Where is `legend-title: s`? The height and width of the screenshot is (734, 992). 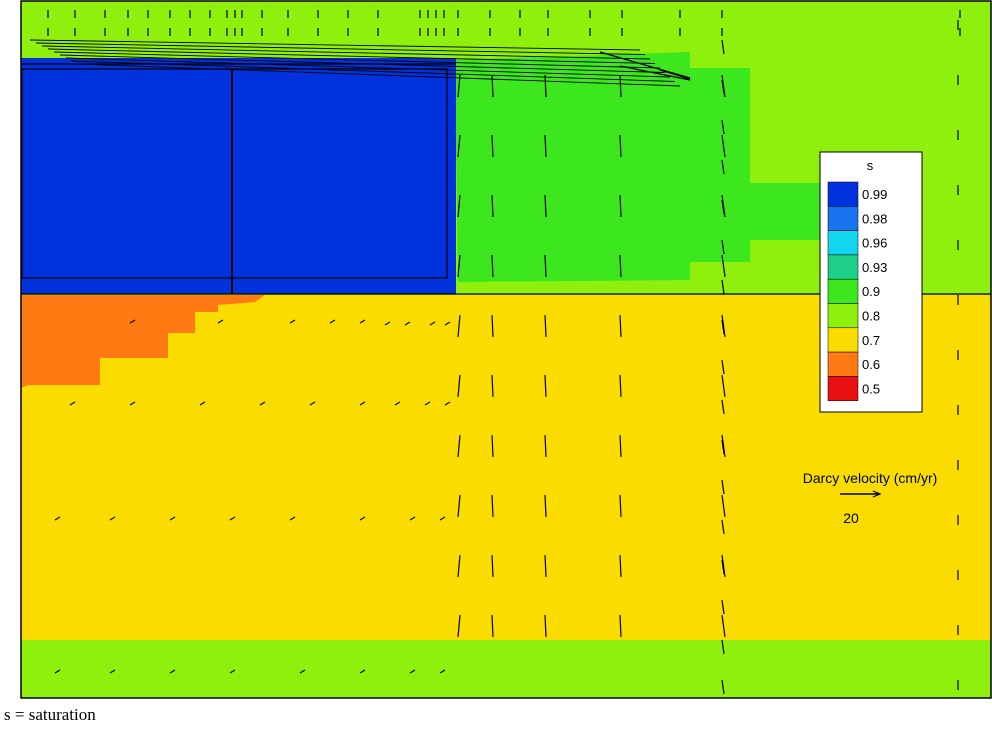
legend-title: s is located at coordinates (870, 165).